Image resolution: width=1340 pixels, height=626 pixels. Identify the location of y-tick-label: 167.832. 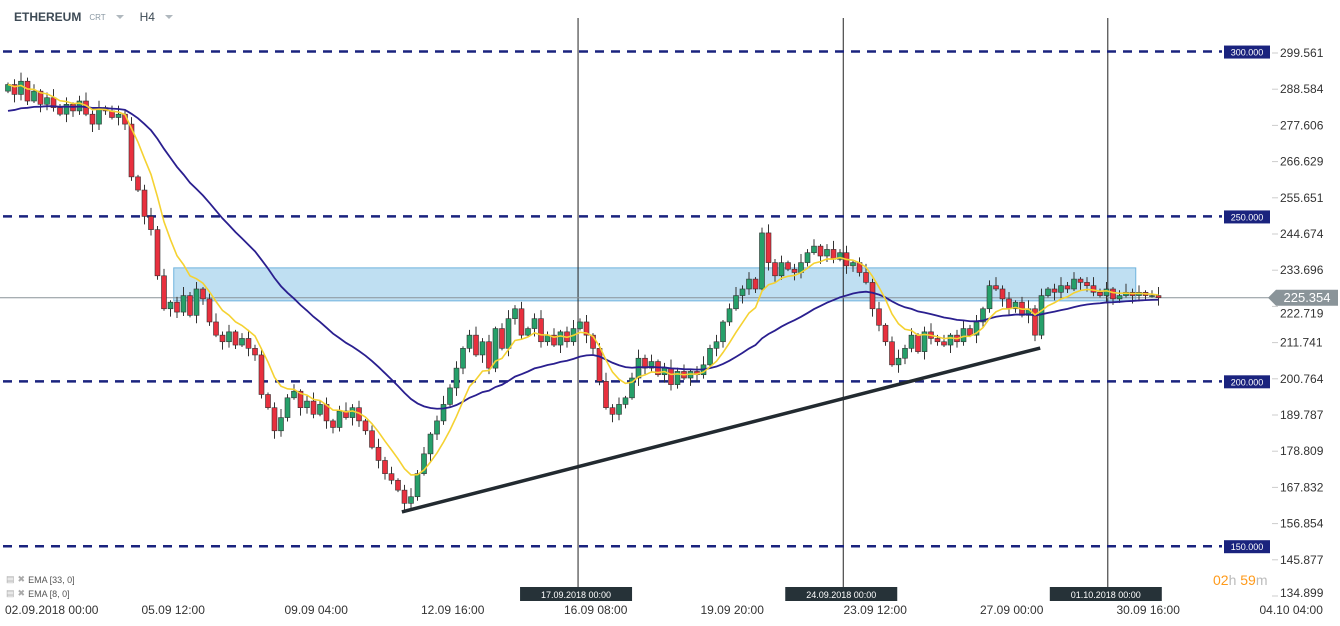
(1302, 487).